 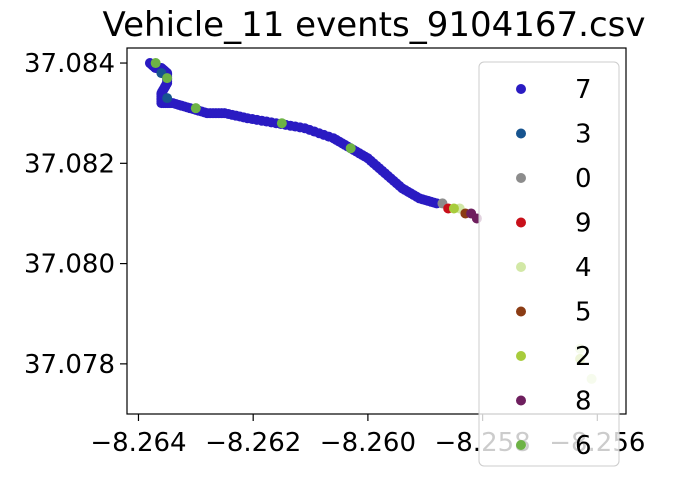 I want to click on x-tick-label: −8.260, so click(x=368, y=443).